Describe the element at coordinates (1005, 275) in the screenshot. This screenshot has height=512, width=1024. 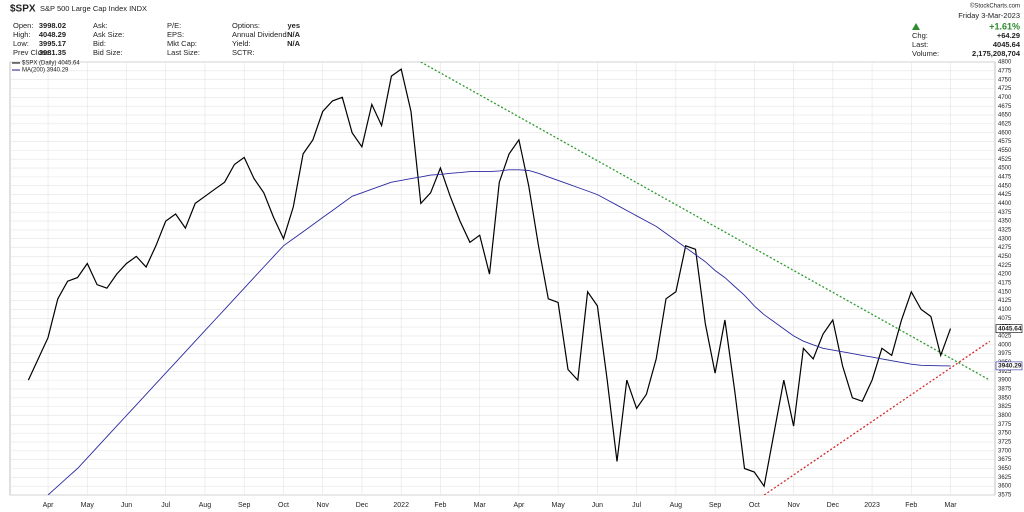
I see `y-tick-label: 4200` at that location.